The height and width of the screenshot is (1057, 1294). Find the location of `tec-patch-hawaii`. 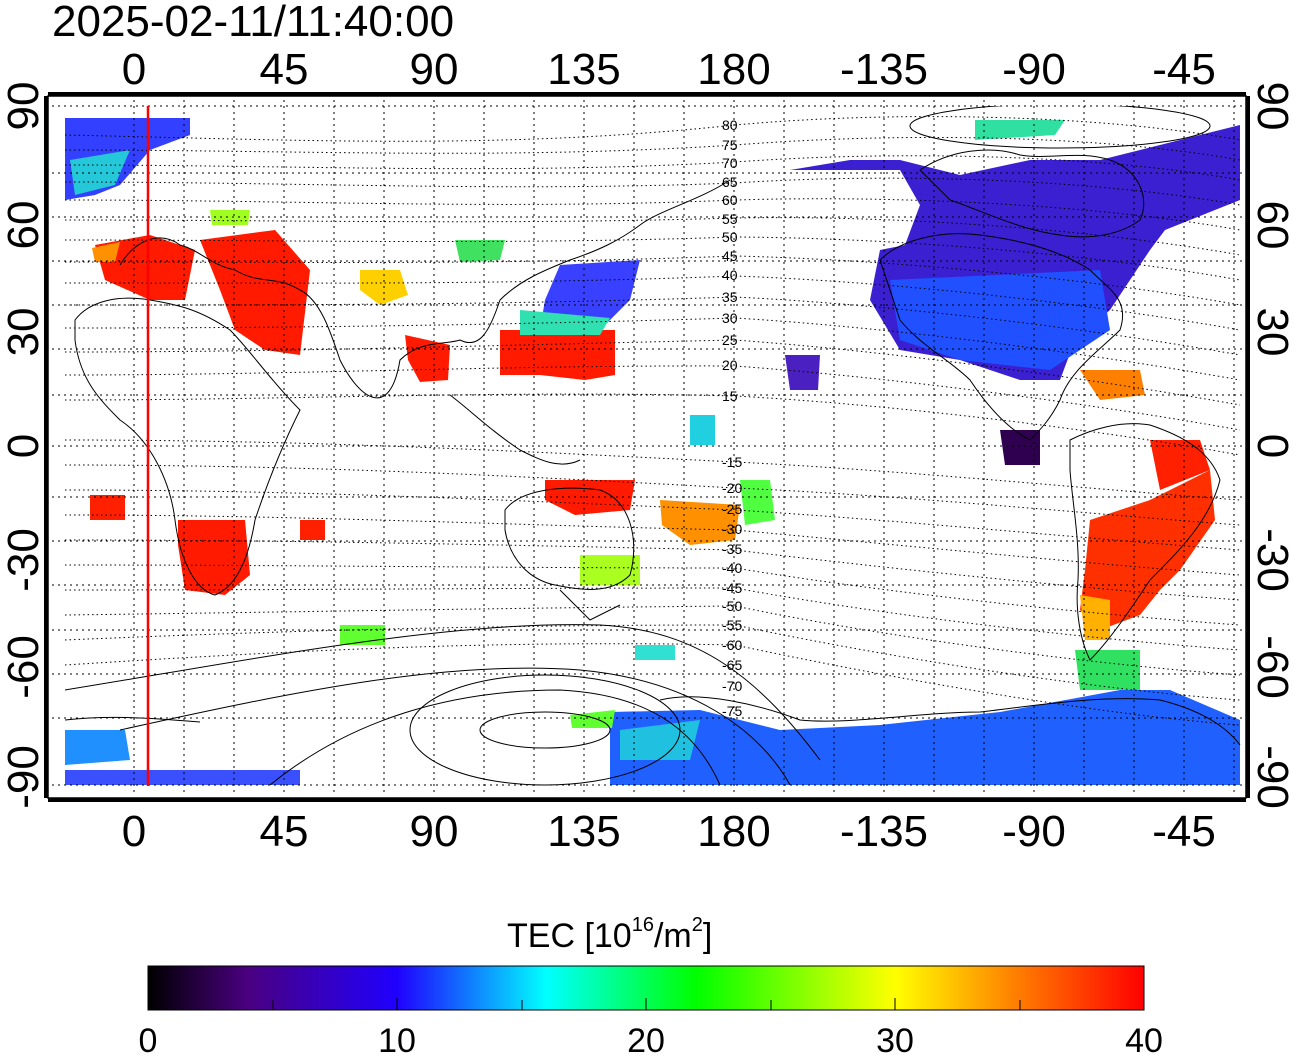

tec-patch-hawaii is located at coordinates (802, 372).